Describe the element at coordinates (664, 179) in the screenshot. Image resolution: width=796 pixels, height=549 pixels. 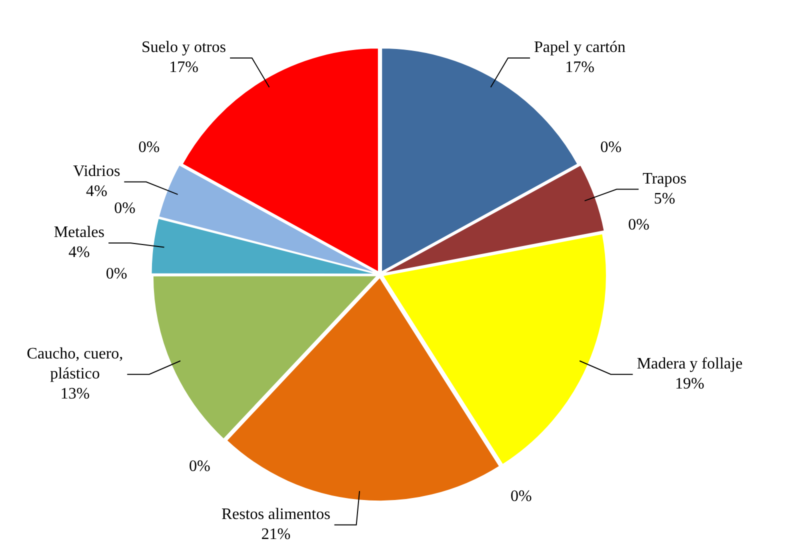
I see `slice-label: Trapos` at that location.